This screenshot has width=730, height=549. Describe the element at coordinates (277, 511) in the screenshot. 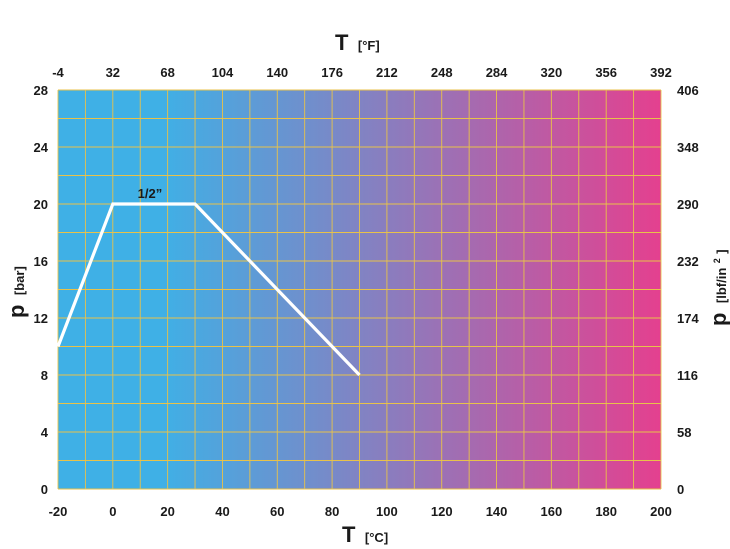

I see `x-bottom-tick-label: 60` at that location.